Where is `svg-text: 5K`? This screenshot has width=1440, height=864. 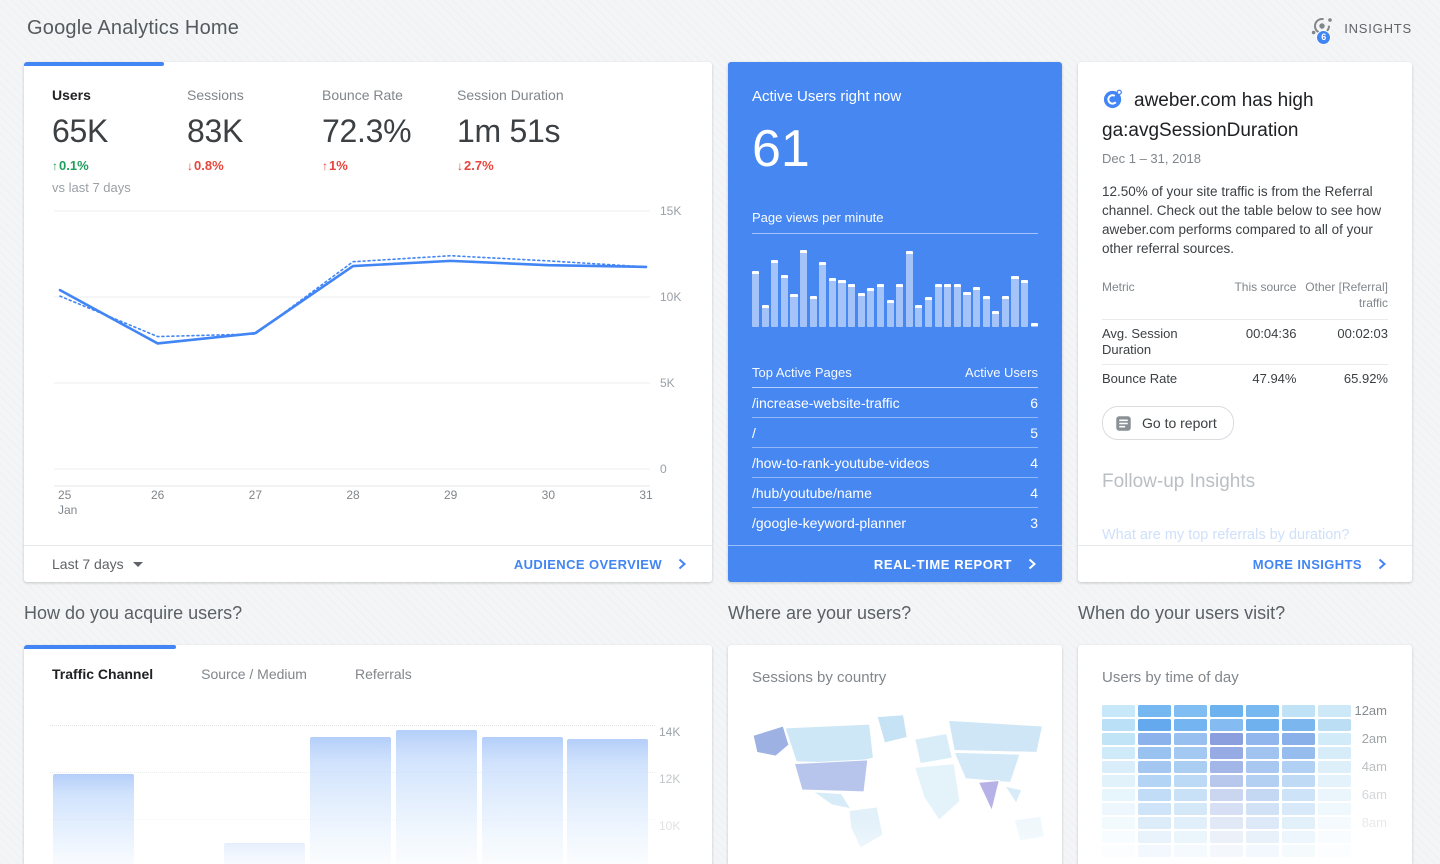 svg-text: 5K is located at coordinates (667, 383).